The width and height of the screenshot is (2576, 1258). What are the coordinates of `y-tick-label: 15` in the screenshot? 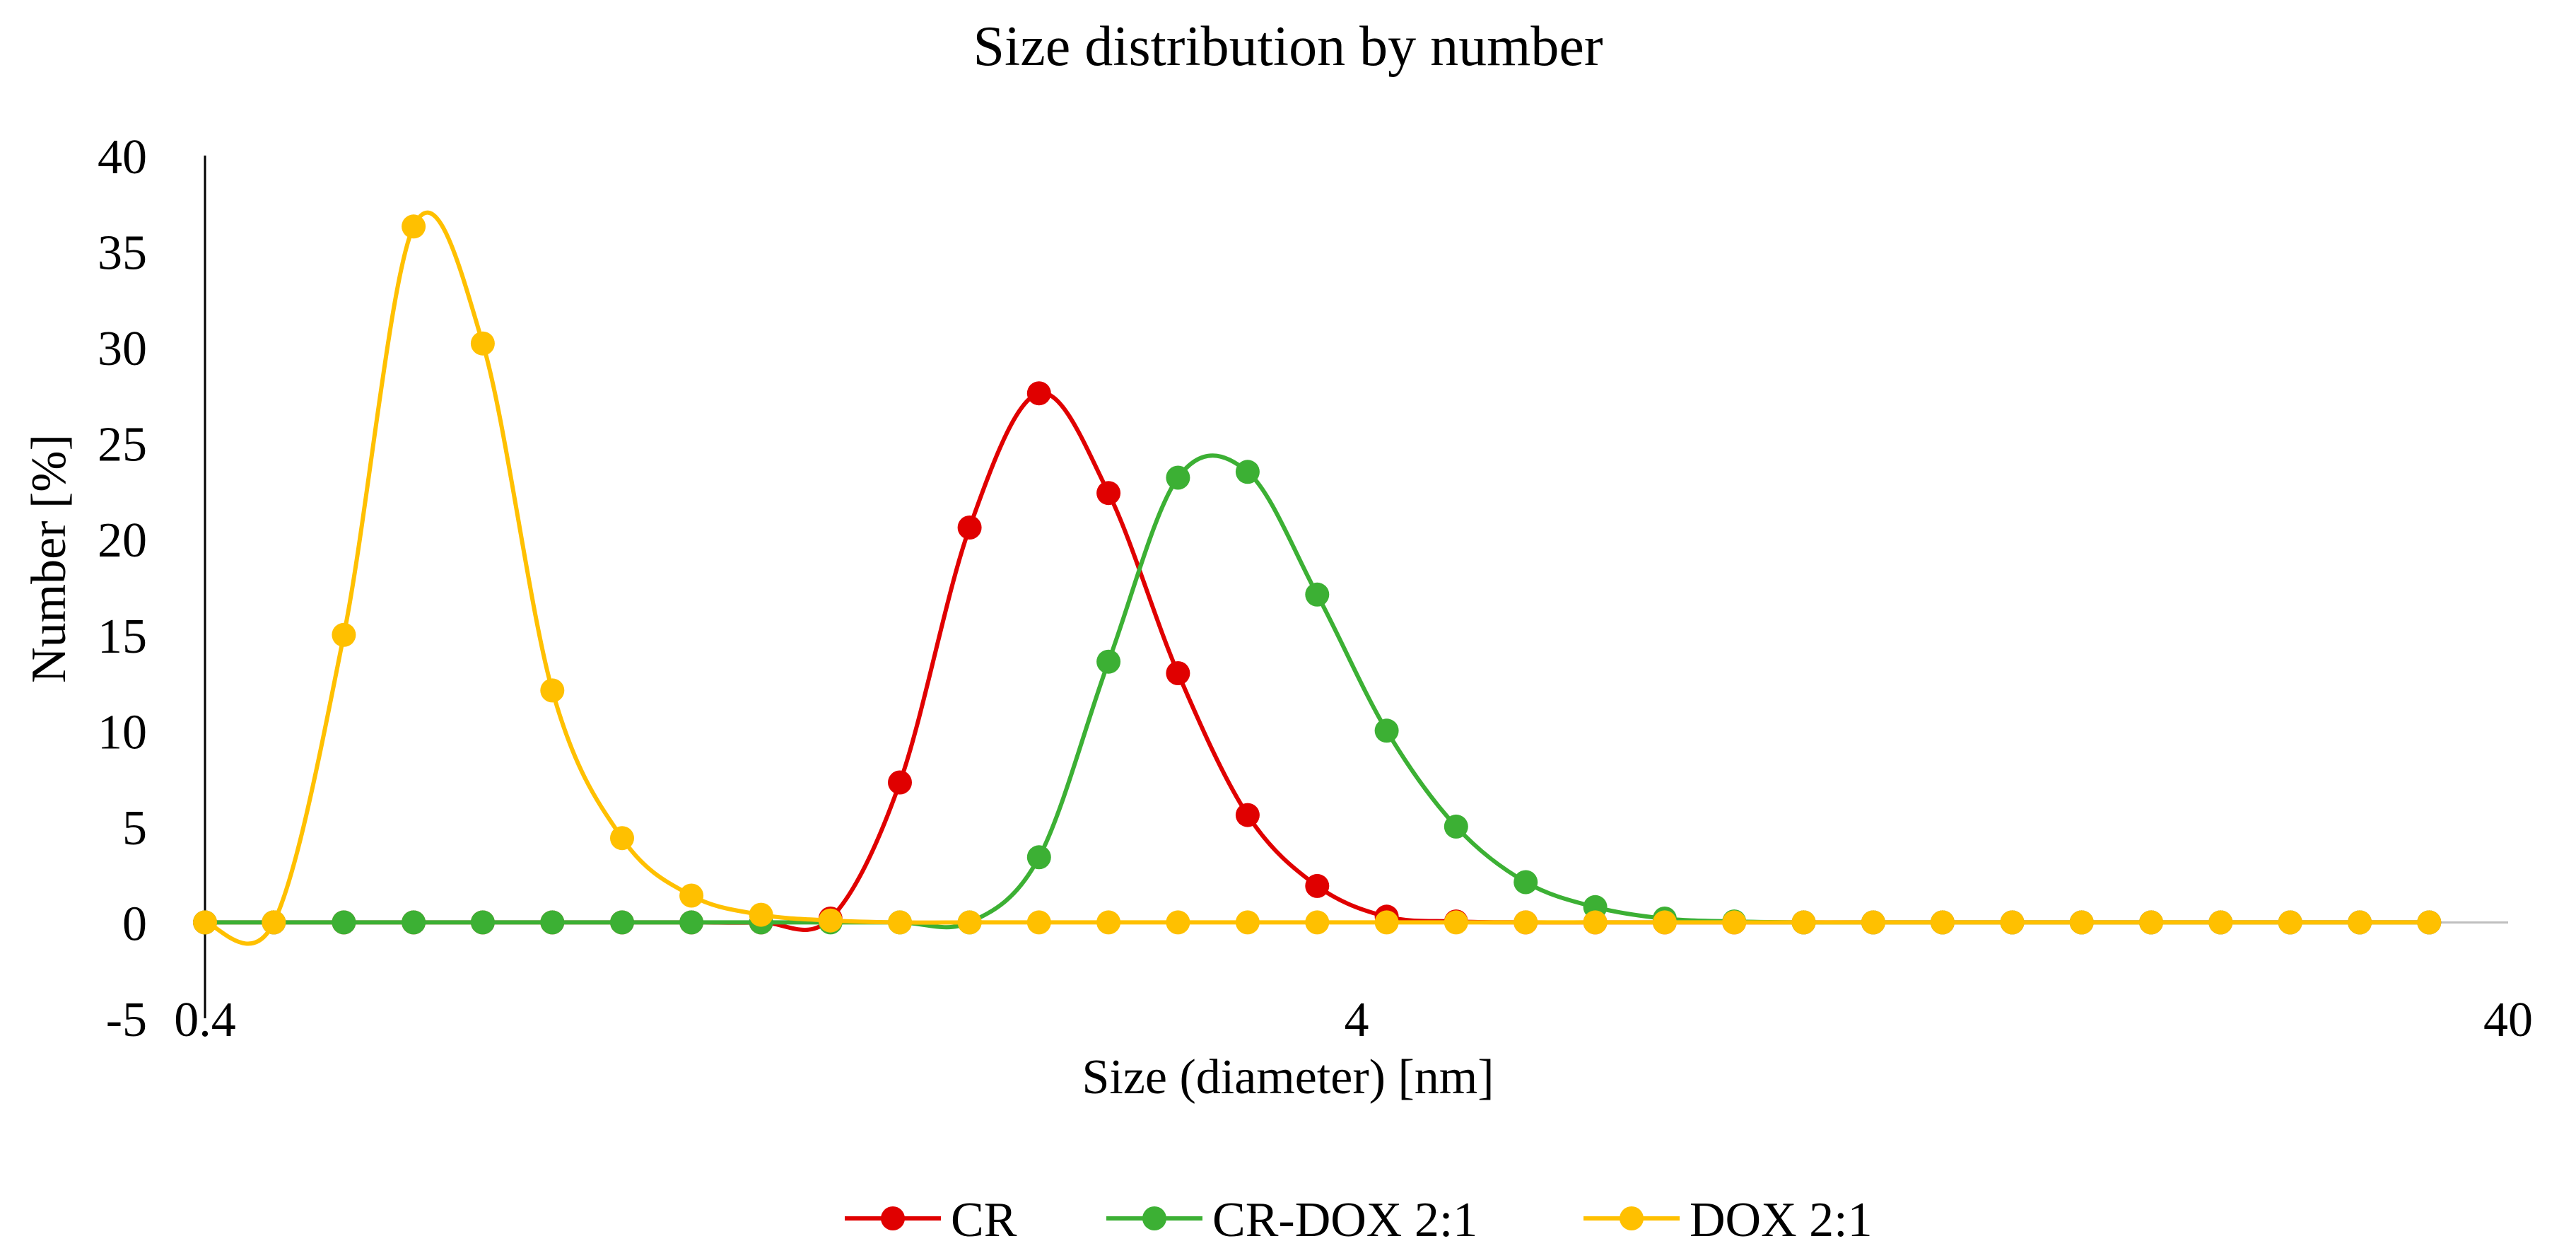 It's located at (123, 637).